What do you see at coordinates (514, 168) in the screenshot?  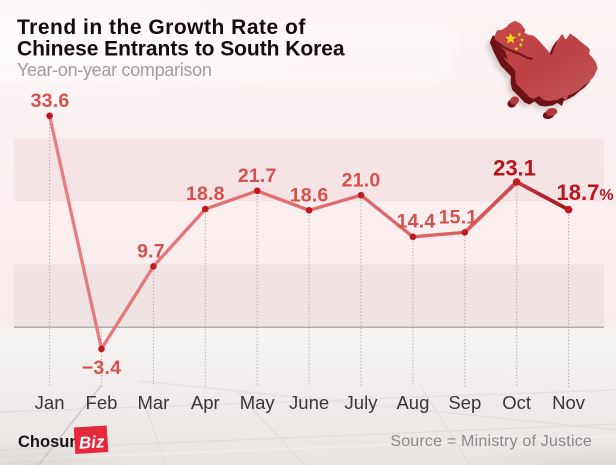 I see `svg-text: 23.1` at bounding box center [514, 168].